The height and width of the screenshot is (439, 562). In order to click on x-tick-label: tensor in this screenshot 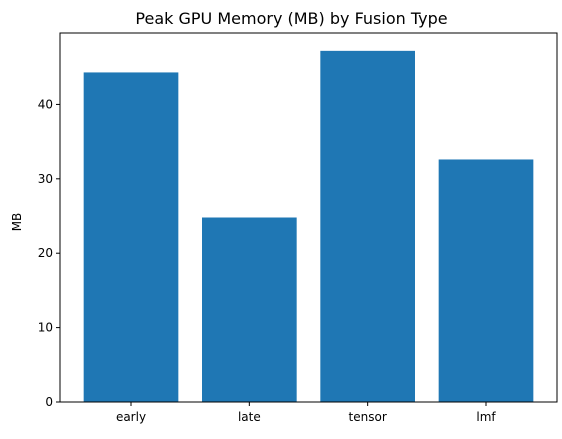, I will do `click(368, 417)`.